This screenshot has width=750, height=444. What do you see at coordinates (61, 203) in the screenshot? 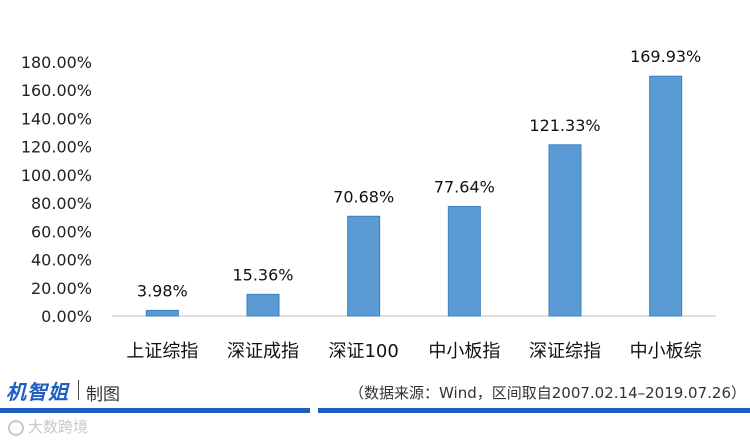
I see `y-tick-label: 80.00%` at bounding box center [61, 203].